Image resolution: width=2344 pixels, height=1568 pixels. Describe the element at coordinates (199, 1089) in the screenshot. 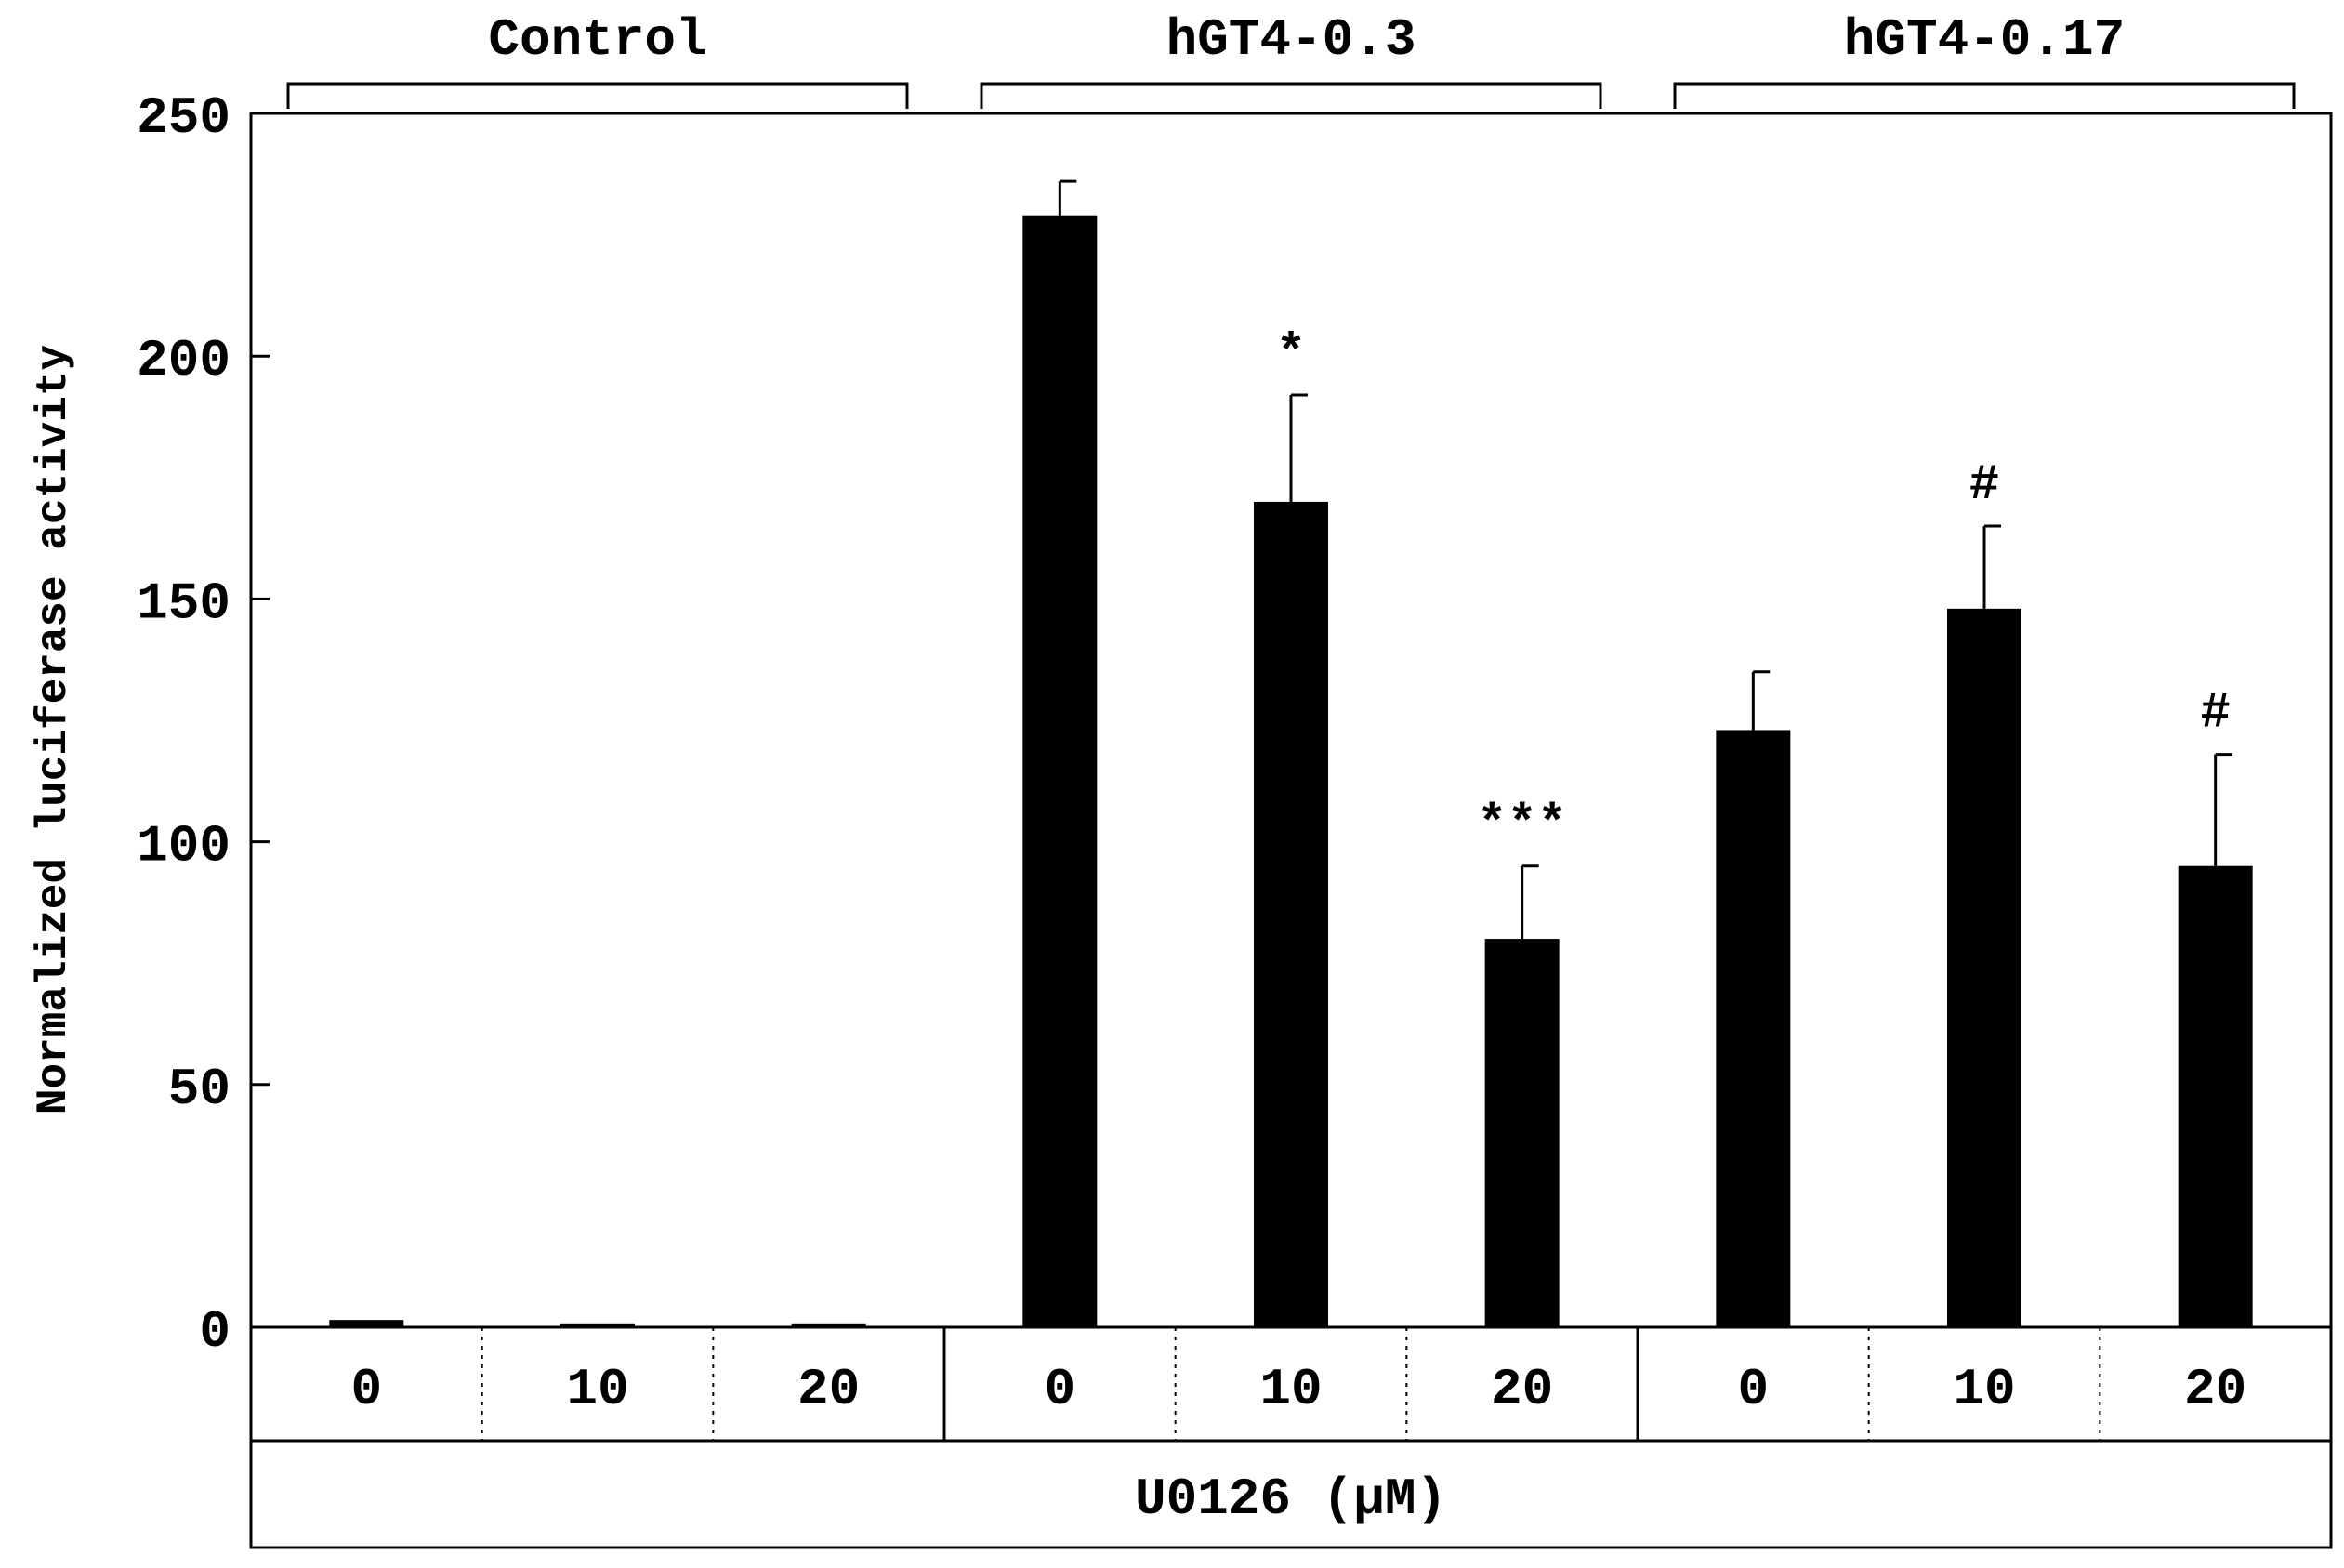

I see `y-tick-label: 50` at that location.